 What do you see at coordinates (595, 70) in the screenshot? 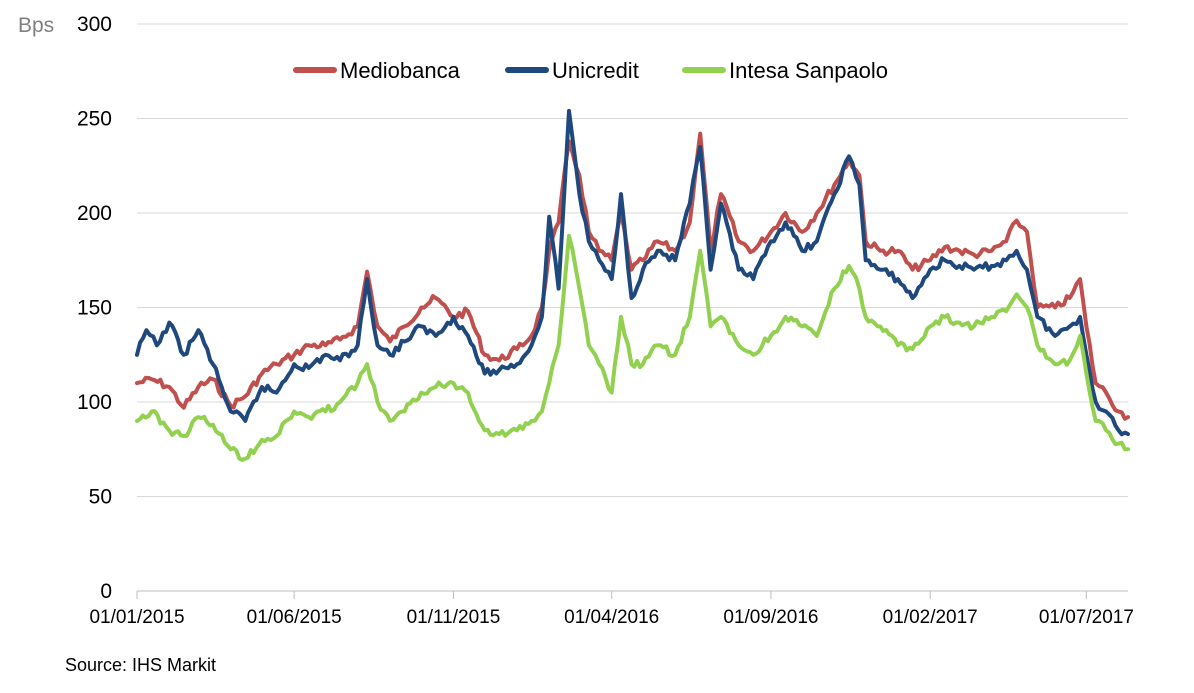
I see `legend-label: Unicredit` at bounding box center [595, 70].